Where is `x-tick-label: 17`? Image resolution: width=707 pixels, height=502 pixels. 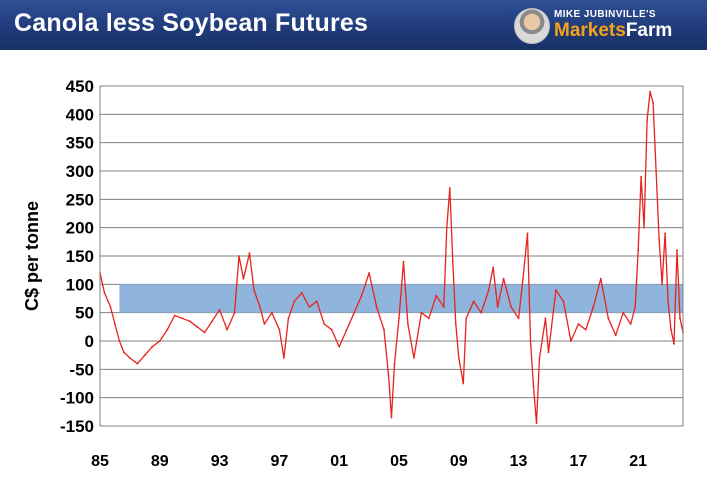 x-tick-label: 17 is located at coordinates (578, 461).